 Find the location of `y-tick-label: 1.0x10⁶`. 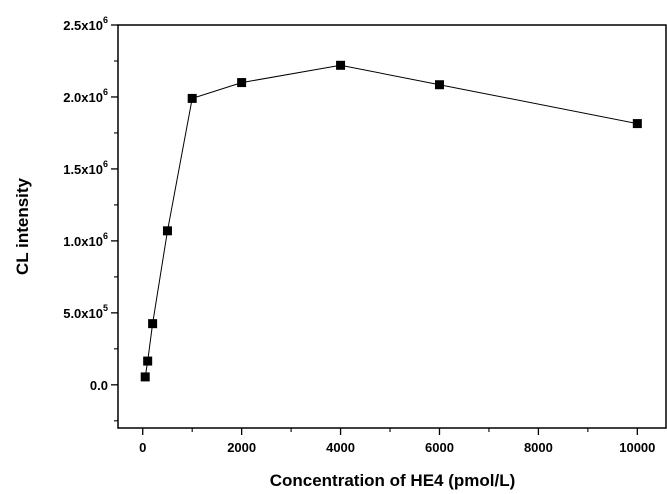

y-tick-label: 1.0x10⁶ is located at coordinates (85, 240).